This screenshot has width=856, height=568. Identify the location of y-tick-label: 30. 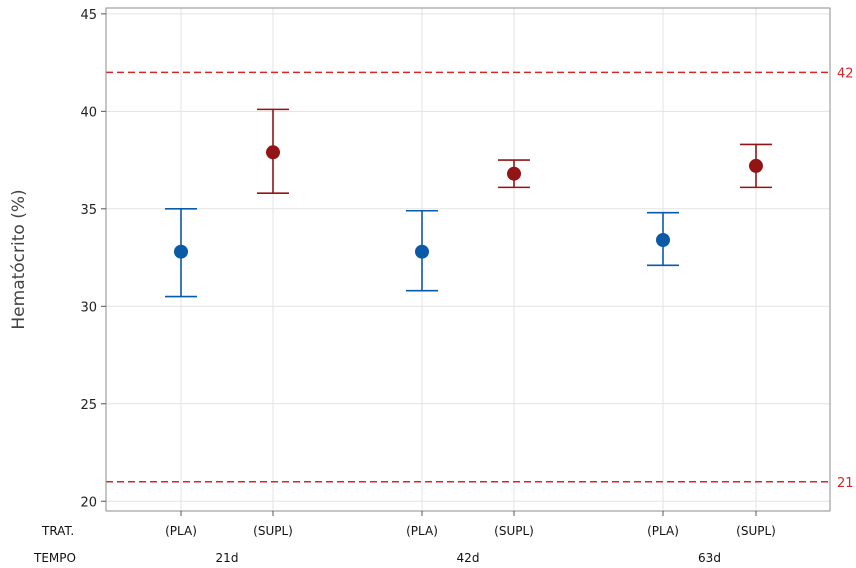
(88, 307).